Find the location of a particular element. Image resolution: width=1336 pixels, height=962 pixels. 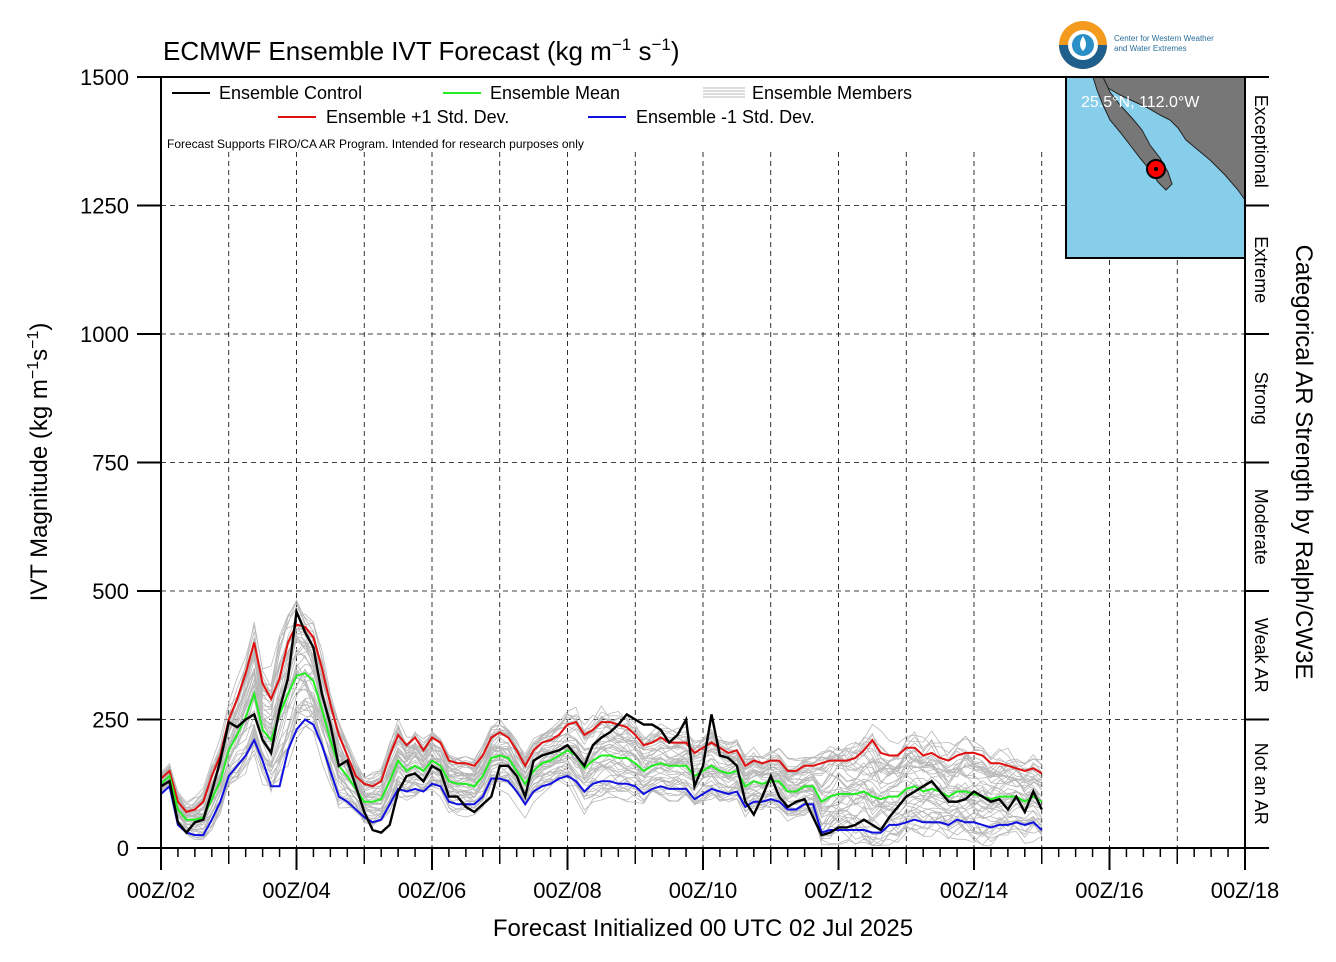

category-label: Extreme is located at coordinates (1261, 269).